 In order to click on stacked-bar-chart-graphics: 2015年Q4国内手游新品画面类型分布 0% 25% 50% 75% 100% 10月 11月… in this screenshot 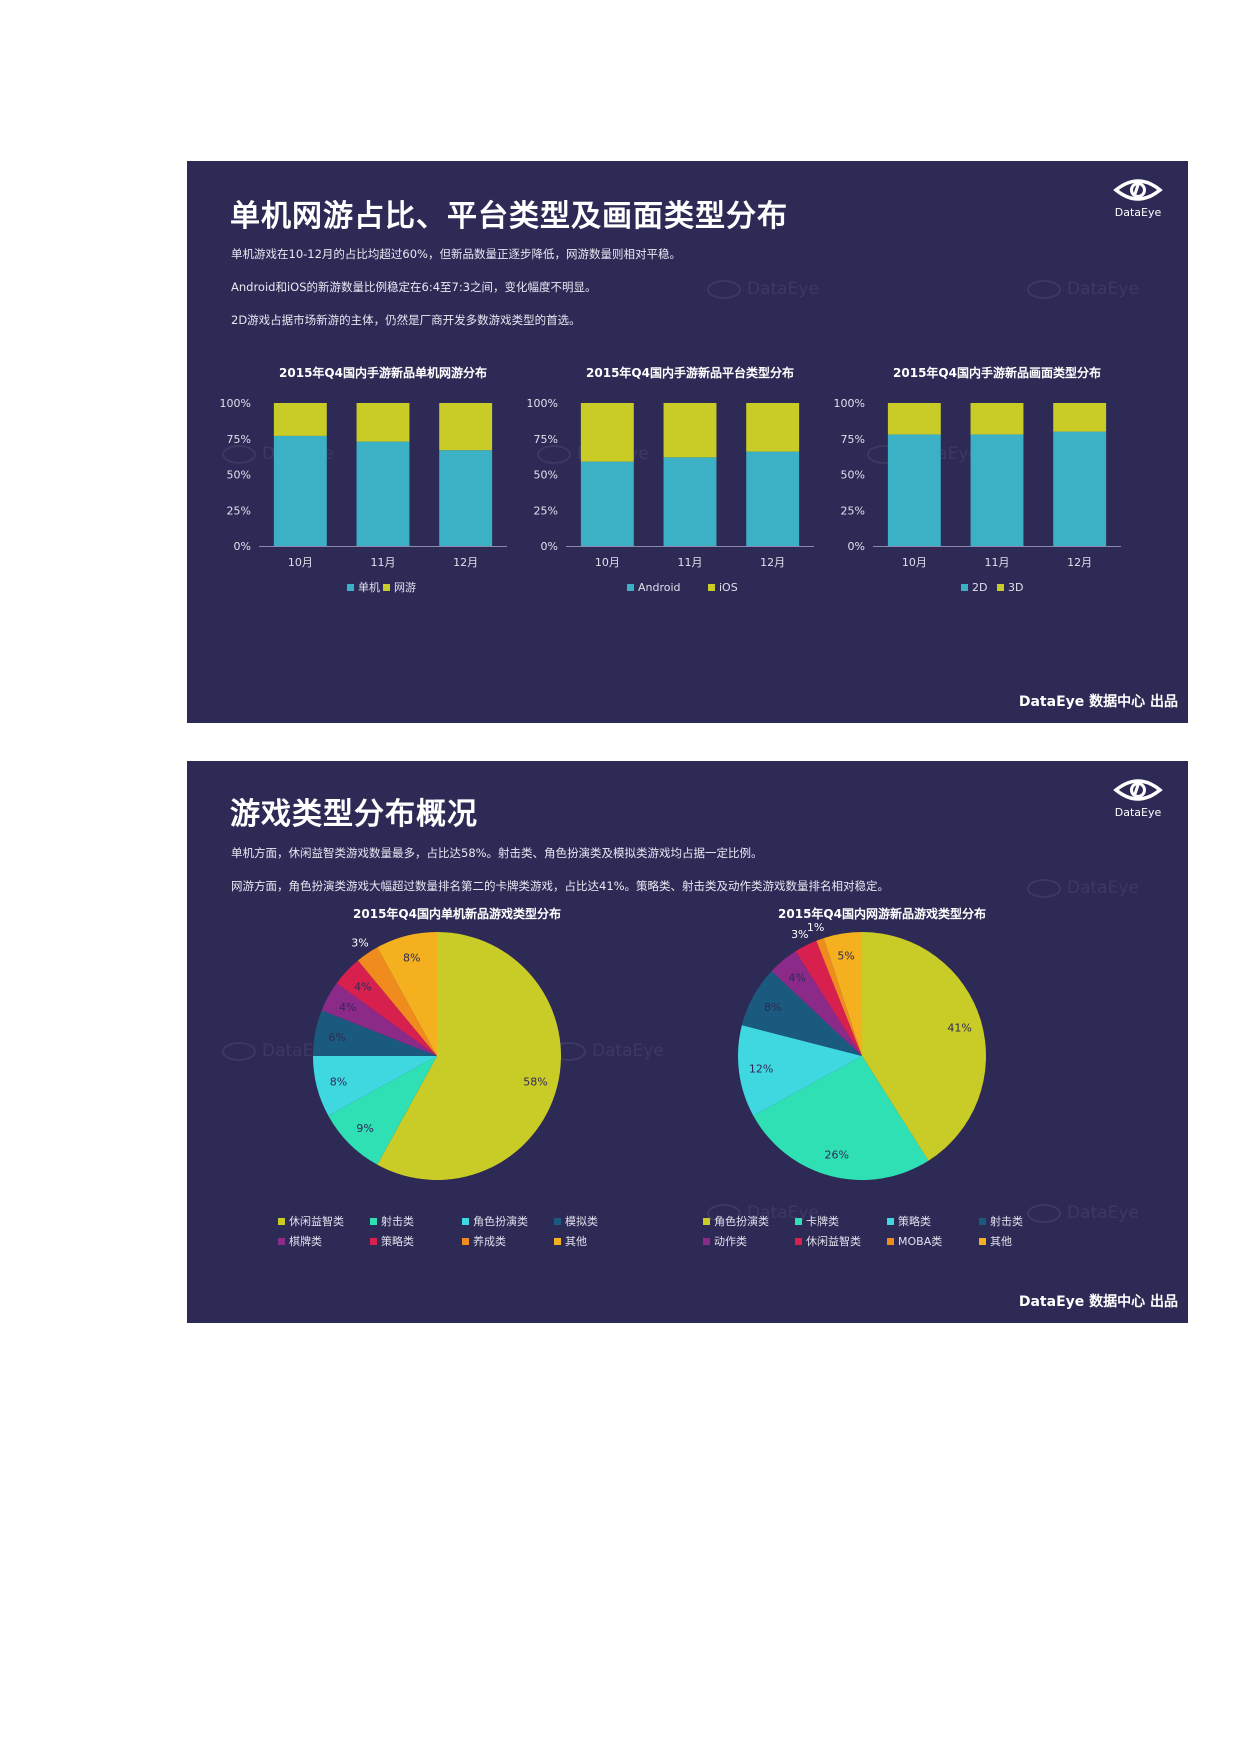, I will do `click(977, 479)`.